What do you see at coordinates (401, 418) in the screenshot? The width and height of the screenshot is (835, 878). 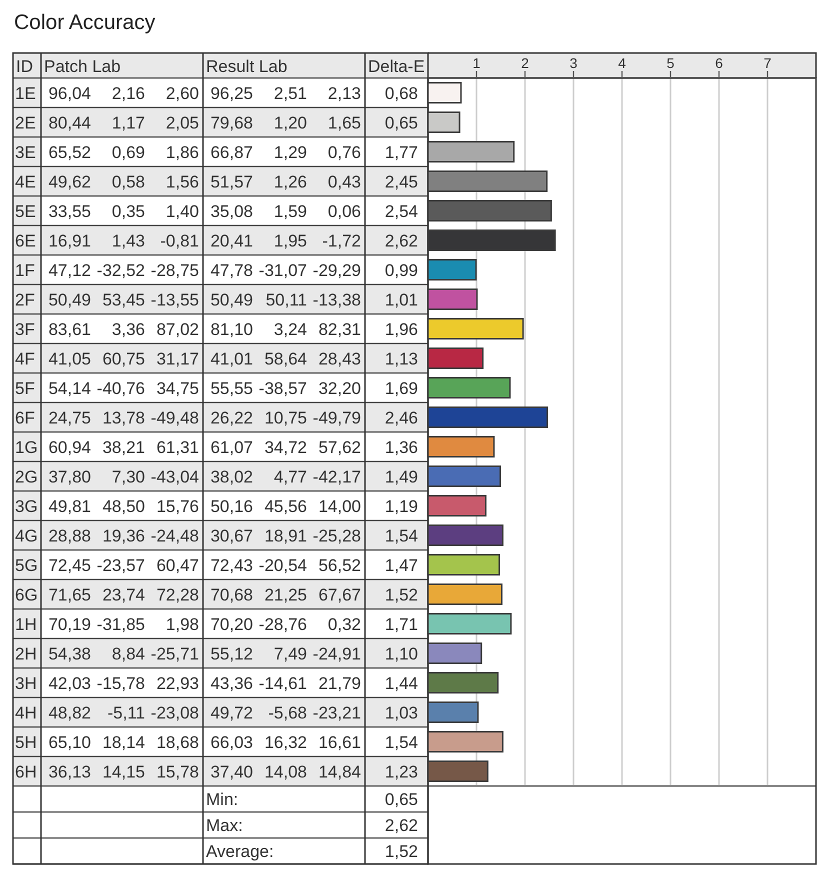 I see `data-label: 2,46` at bounding box center [401, 418].